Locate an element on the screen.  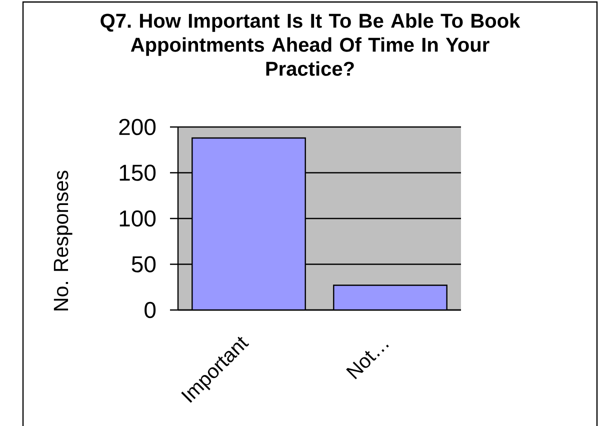
y-tick-label: 200 is located at coordinates (137, 127).